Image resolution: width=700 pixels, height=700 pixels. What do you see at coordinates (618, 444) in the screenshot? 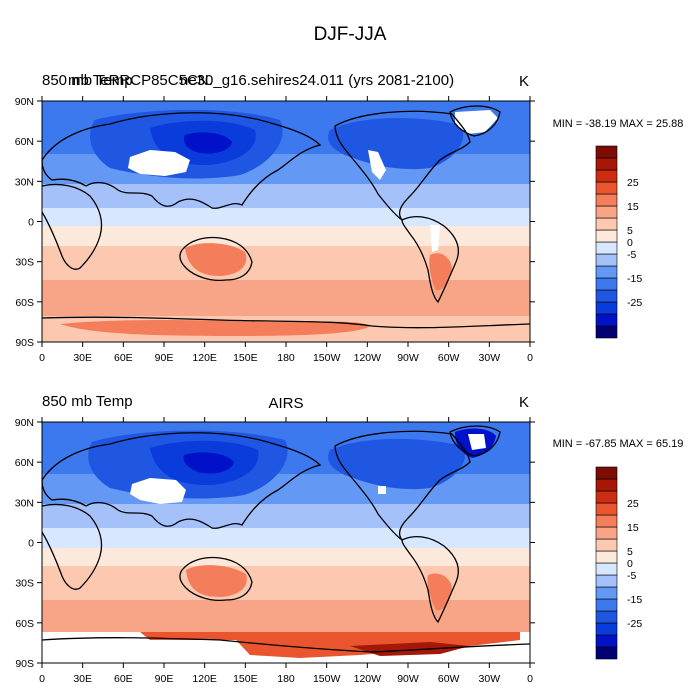
I see `panel-airs-stats: MIN = -67.85 MAX = 65.19` at bounding box center [618, 444].